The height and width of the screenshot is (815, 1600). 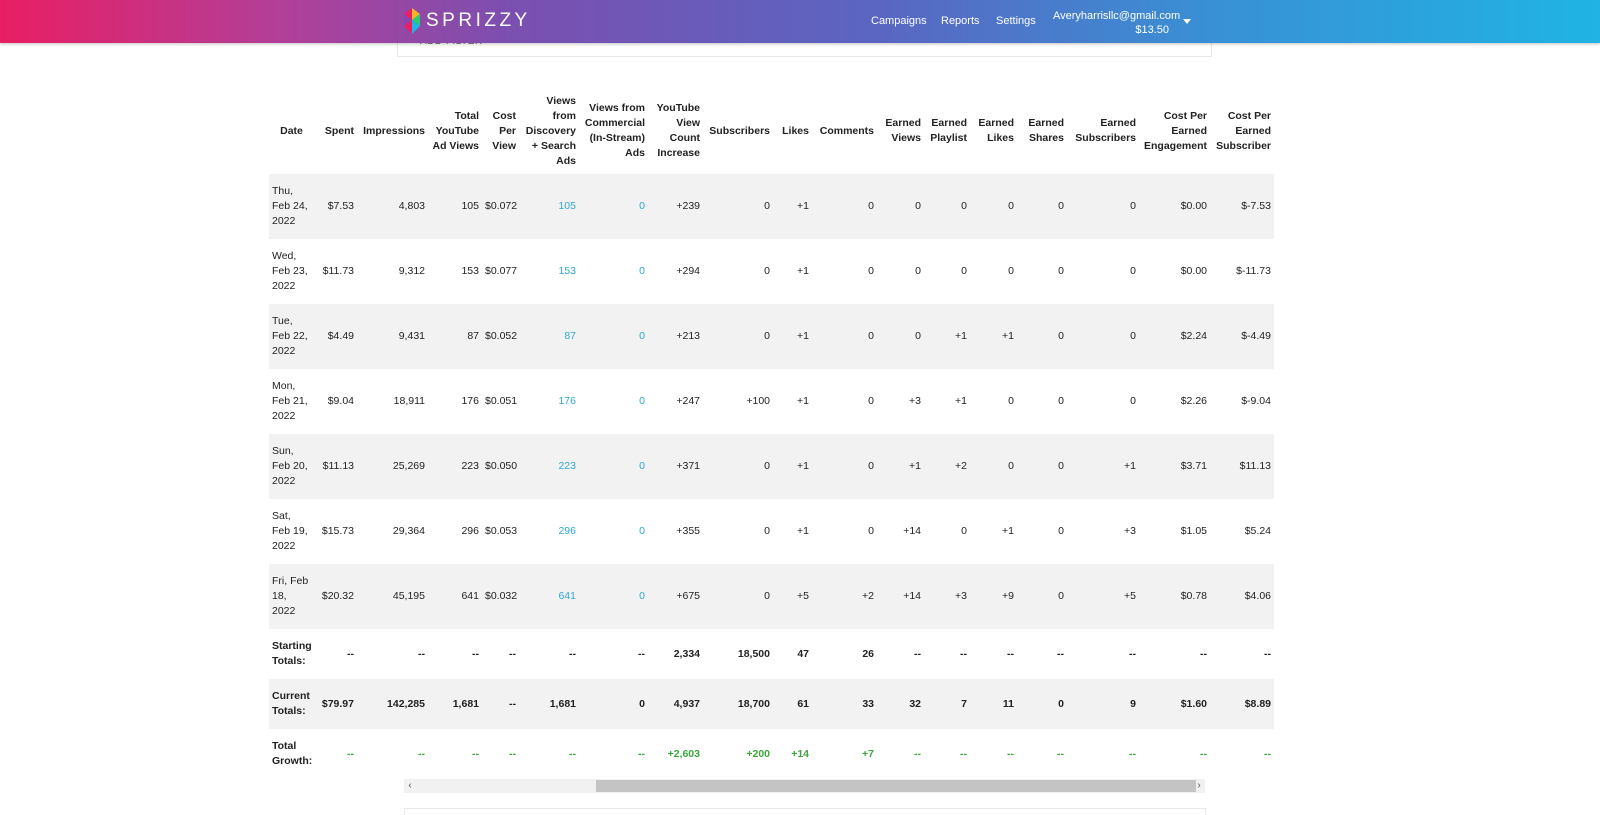 What do you see at coordinates (550, 130) in the screenshot?
I see `column-header: Views from Discovery + Search Ads` at bounding box center [550, 130].